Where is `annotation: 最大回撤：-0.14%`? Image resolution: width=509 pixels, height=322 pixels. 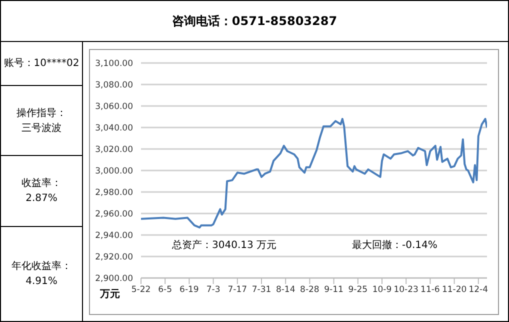
annotation: 最大回撤：-0.14% is located at coordinates (395, 245).